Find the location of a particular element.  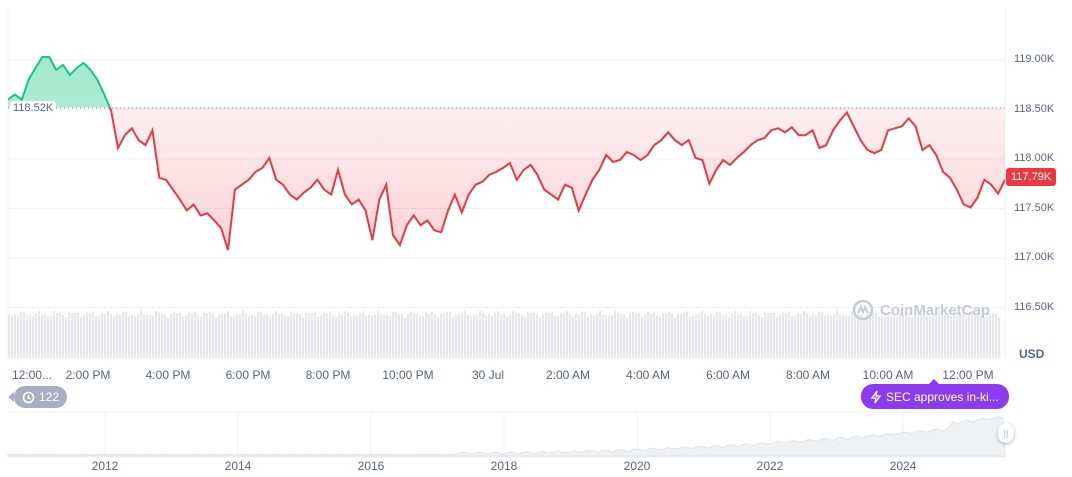

x-tick-label: 2:00 PM is located at coordinates (88, 375).